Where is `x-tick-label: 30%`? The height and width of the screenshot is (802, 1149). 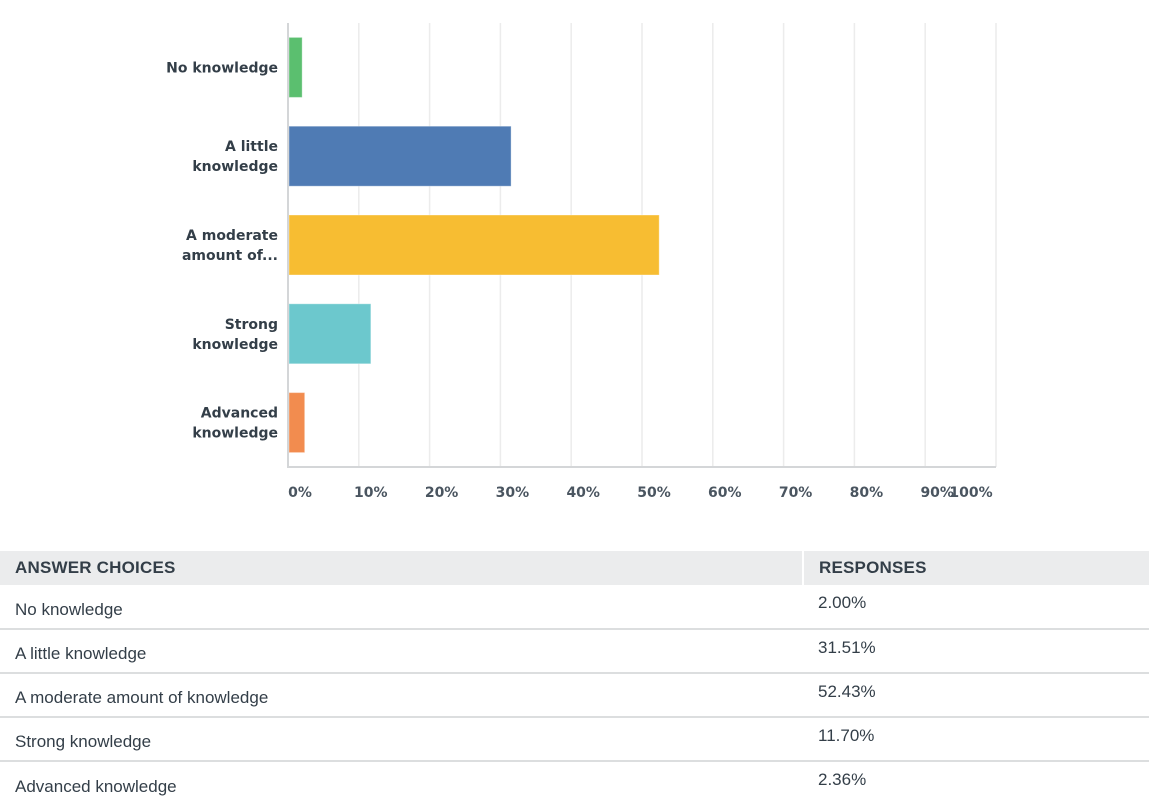
x-tick-label: 30% is located at coordinates (513, 493).